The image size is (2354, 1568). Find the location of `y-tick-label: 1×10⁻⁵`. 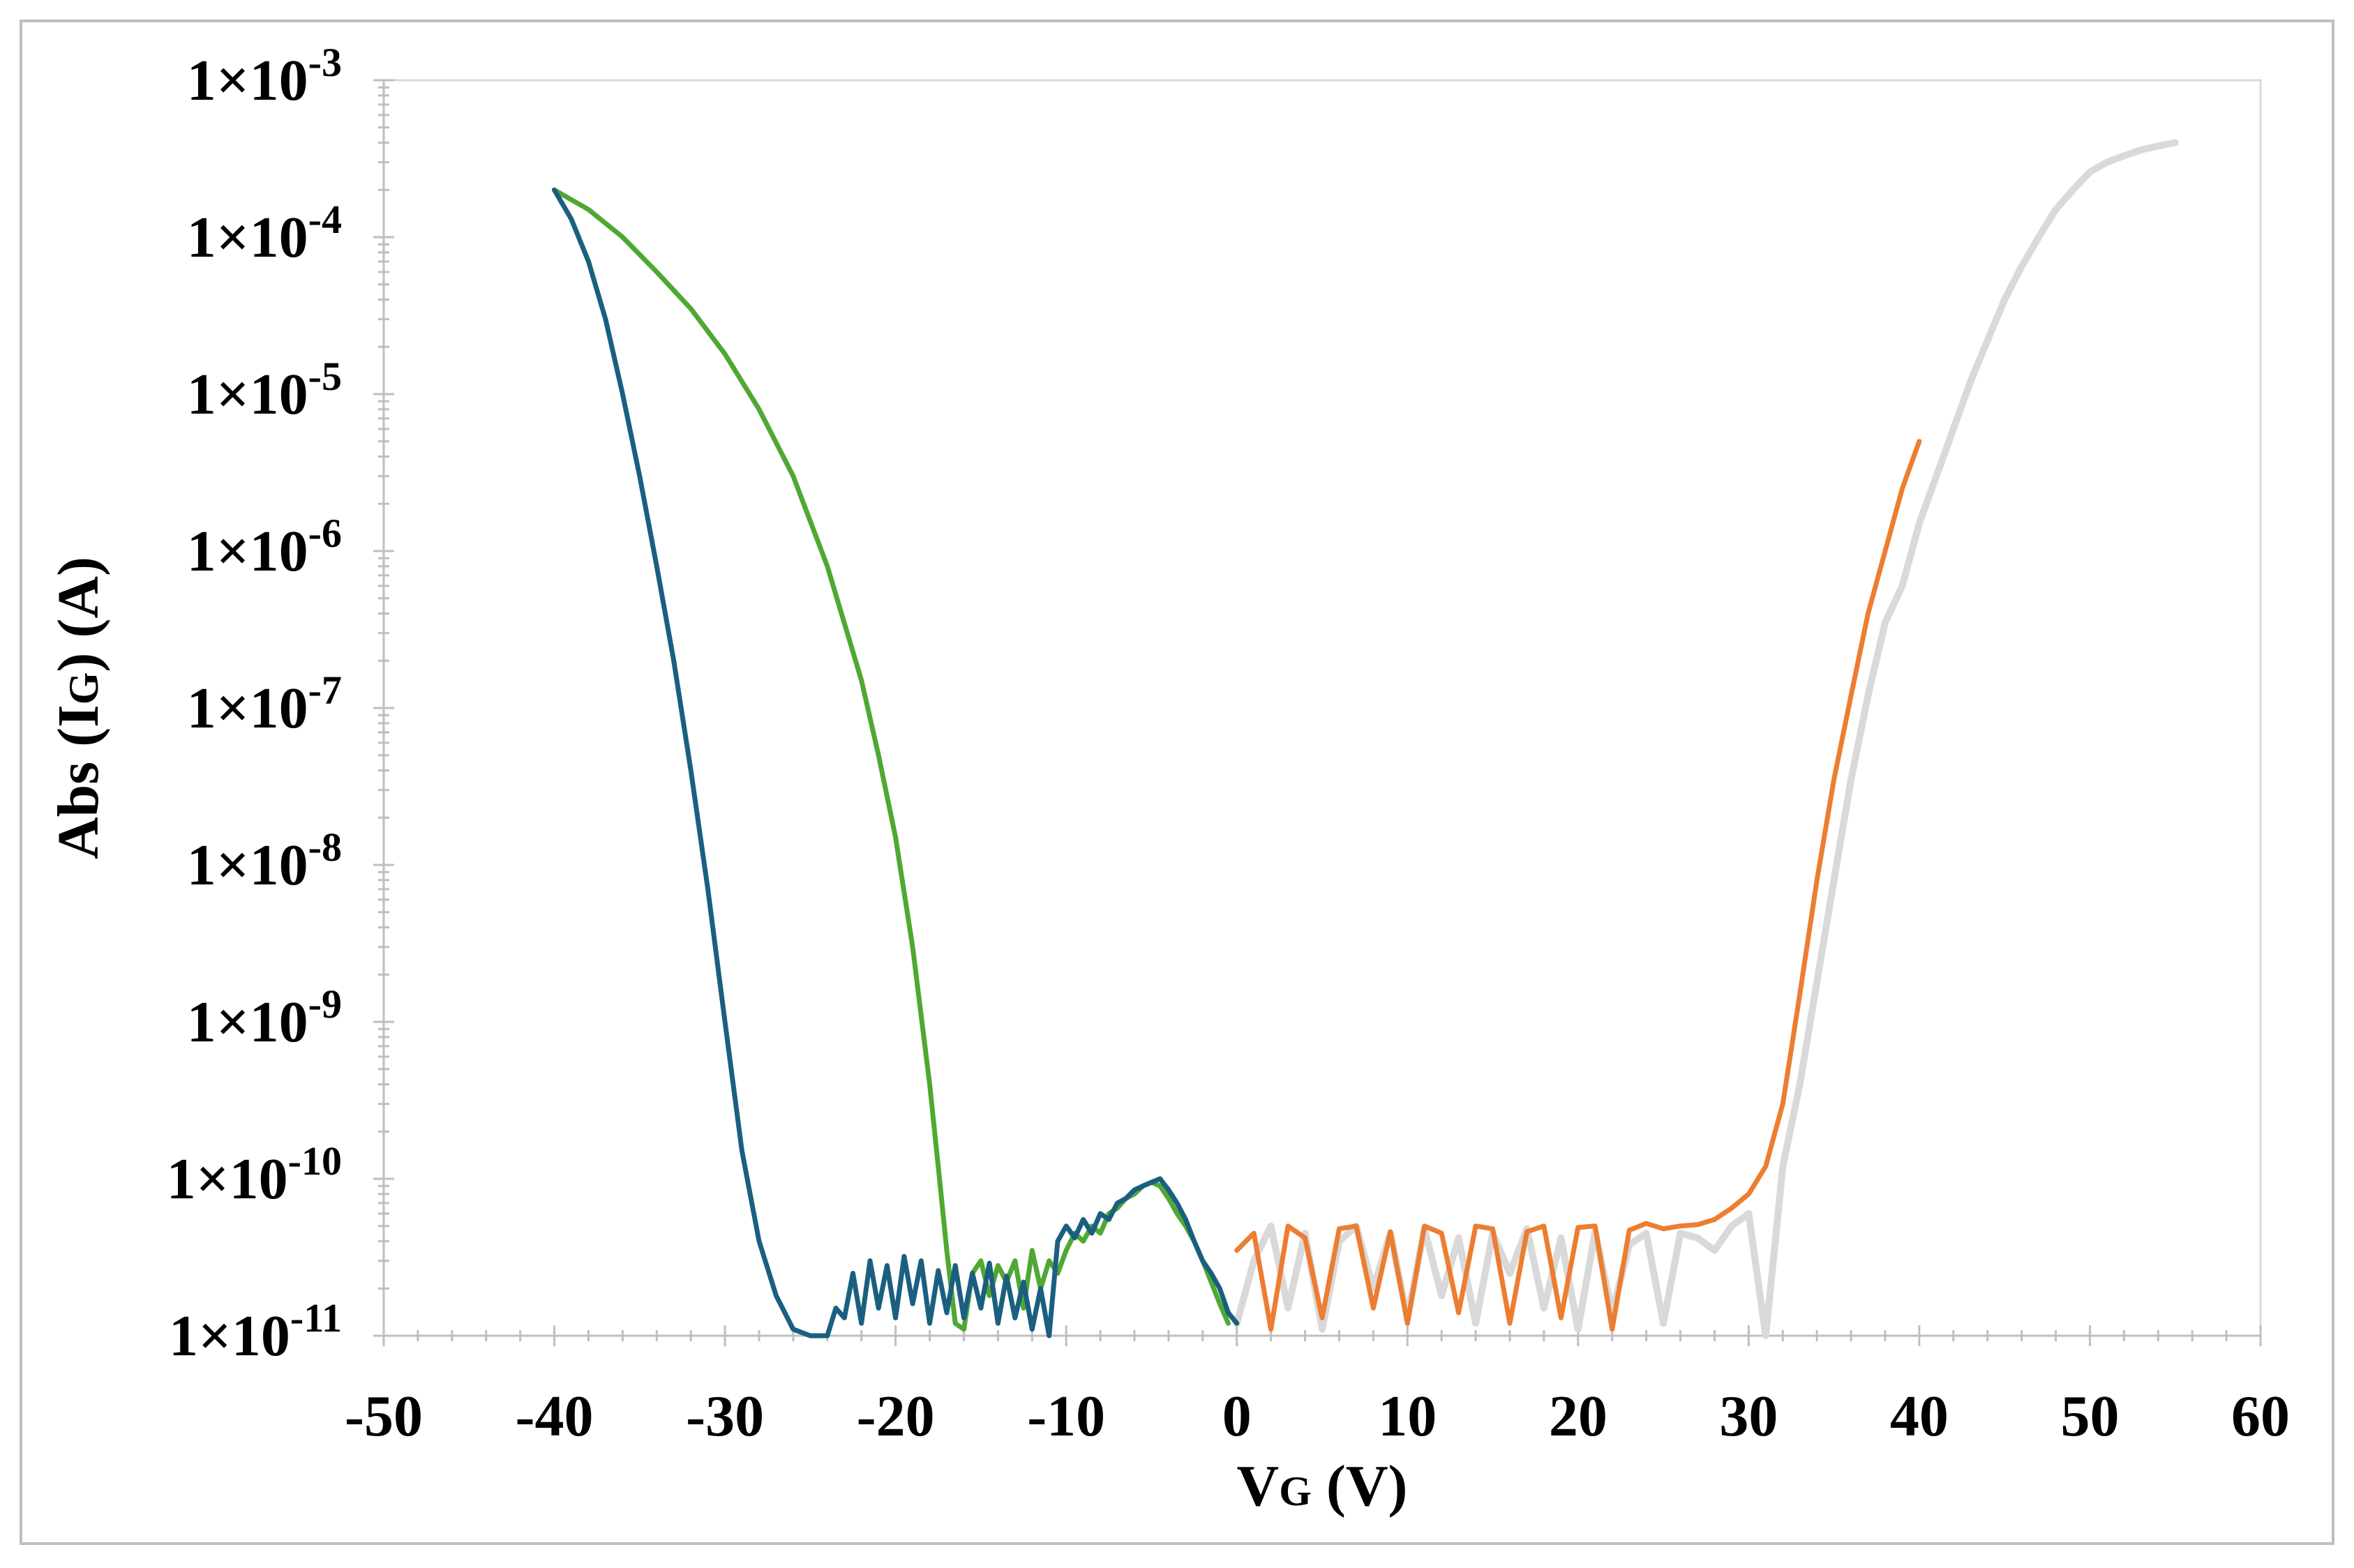

y-tick-label: 1×10⁻⁵ is located at coordinates (264, 390).